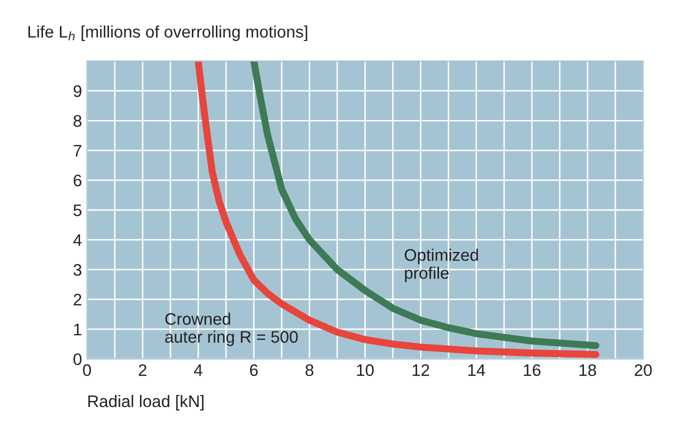 The width and height of the screenshot is (677, 433). I want to click on y-tick-label: 3, so click(78, 270).